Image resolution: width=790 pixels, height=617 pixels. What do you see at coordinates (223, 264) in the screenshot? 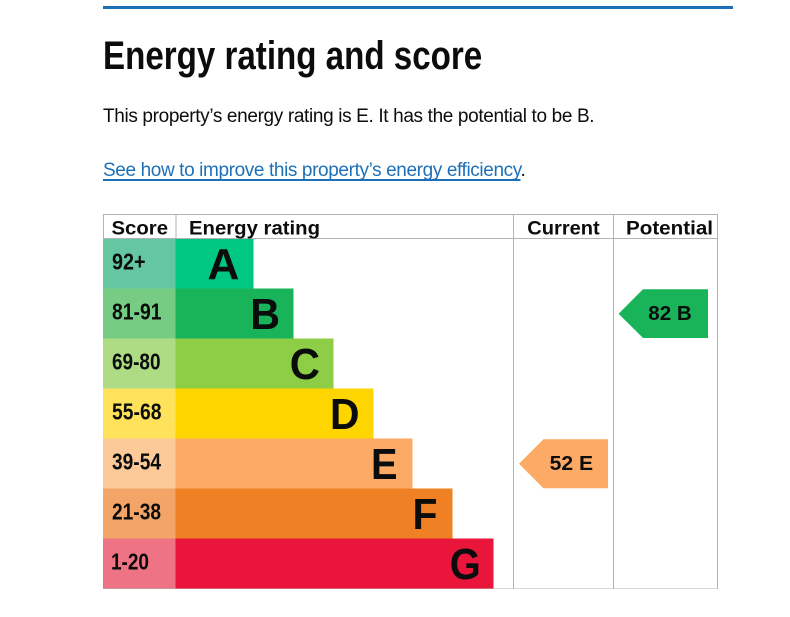
I see `svg-text: A` at bounding box center [223, 264].